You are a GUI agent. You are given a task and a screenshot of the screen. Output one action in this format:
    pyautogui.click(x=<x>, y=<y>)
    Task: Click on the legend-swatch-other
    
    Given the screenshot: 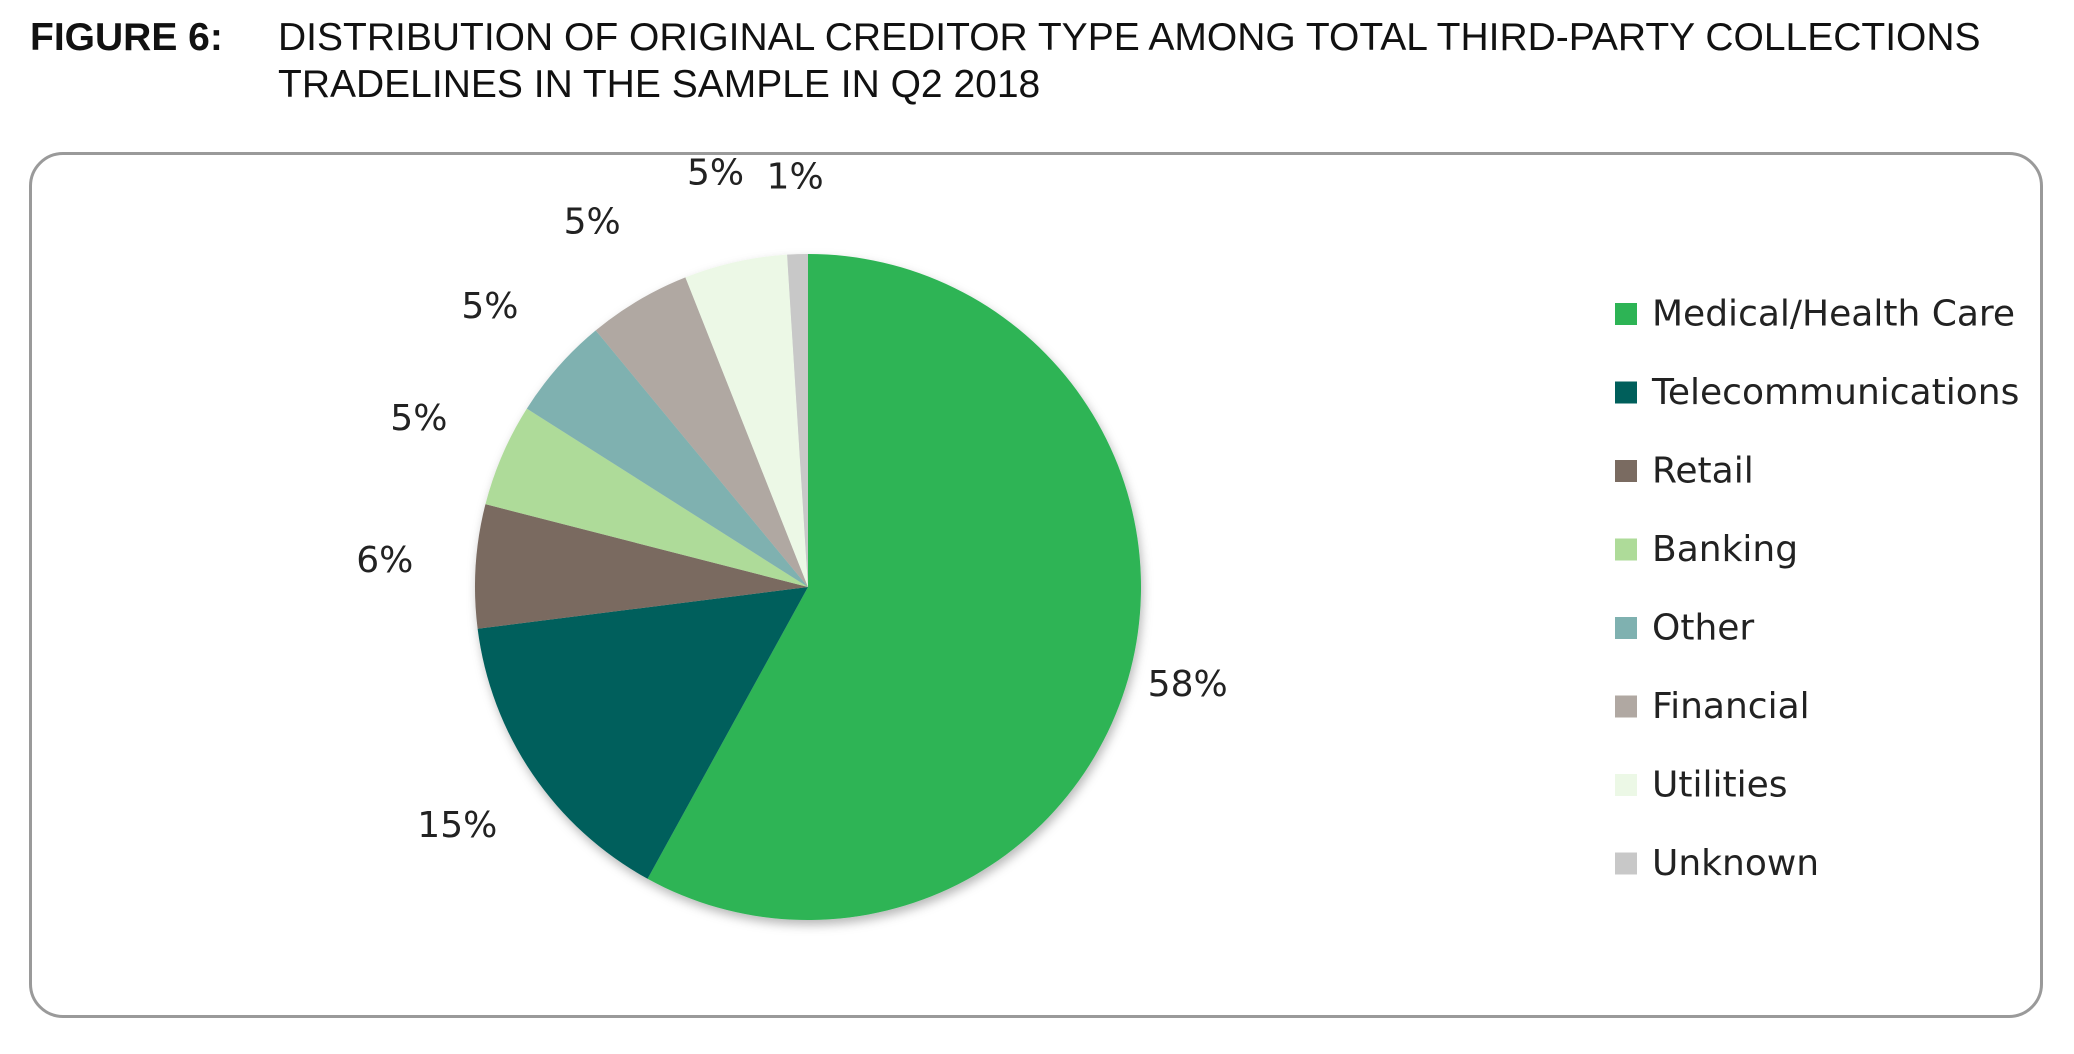 What is the action you would take?
    pyautogui.click(x=1626, y=628)
    